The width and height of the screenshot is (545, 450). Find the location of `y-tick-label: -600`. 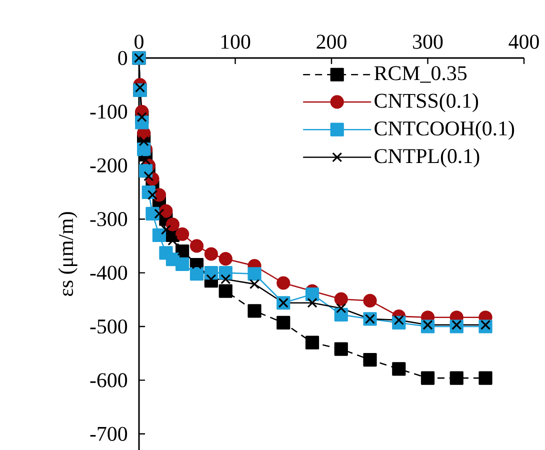

y-tick-label: -600 is located at coordinates (109, 380).